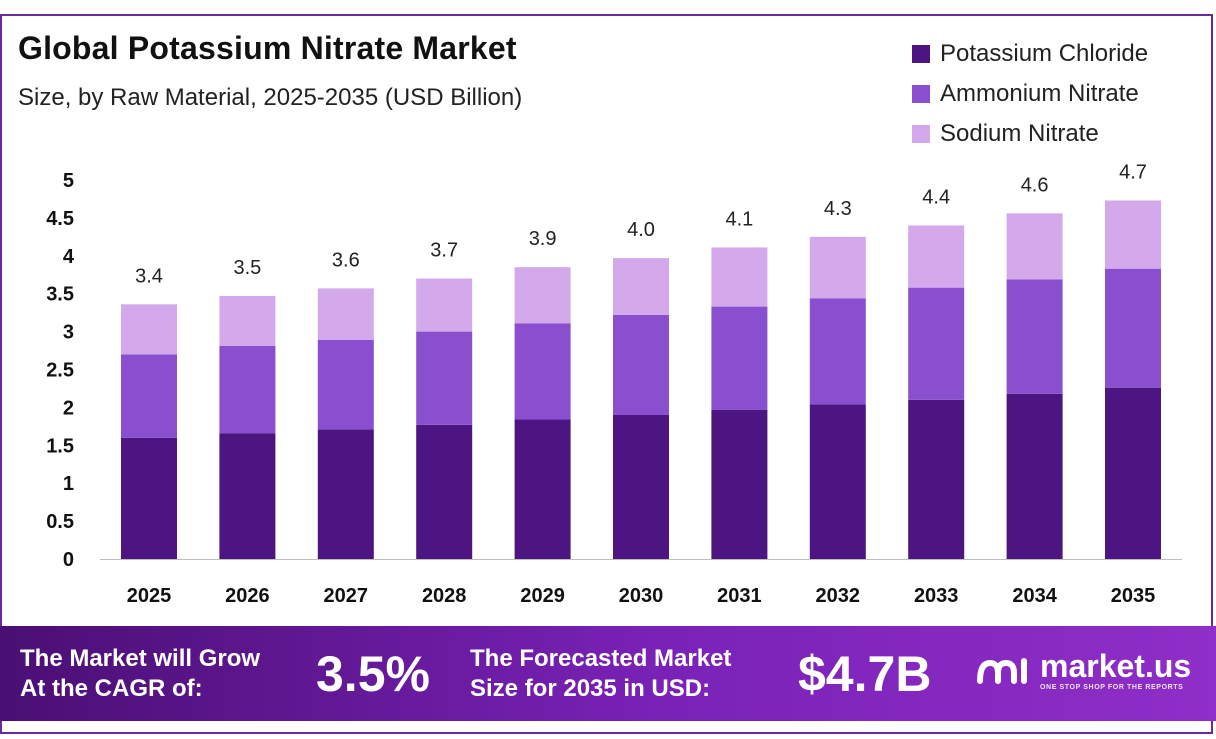  I want to click on y-tick-label: 2, so click(68, 408).